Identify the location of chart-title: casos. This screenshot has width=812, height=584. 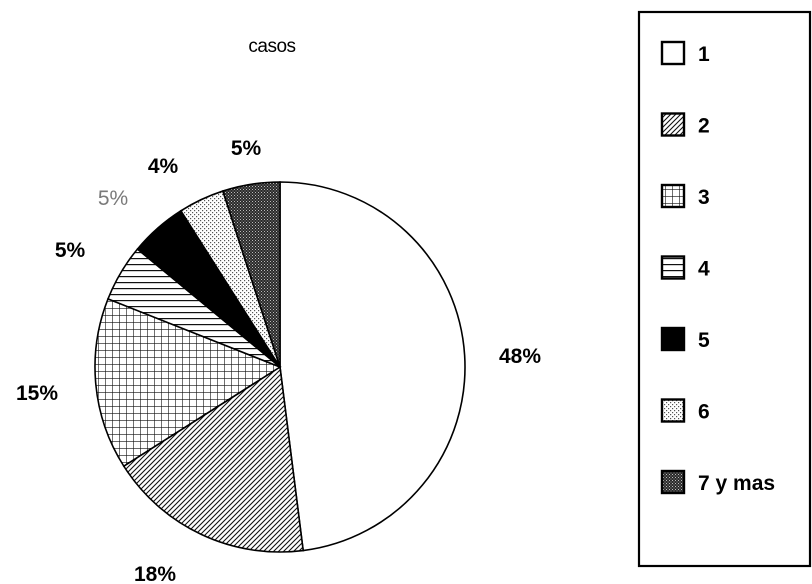
(271, 46).